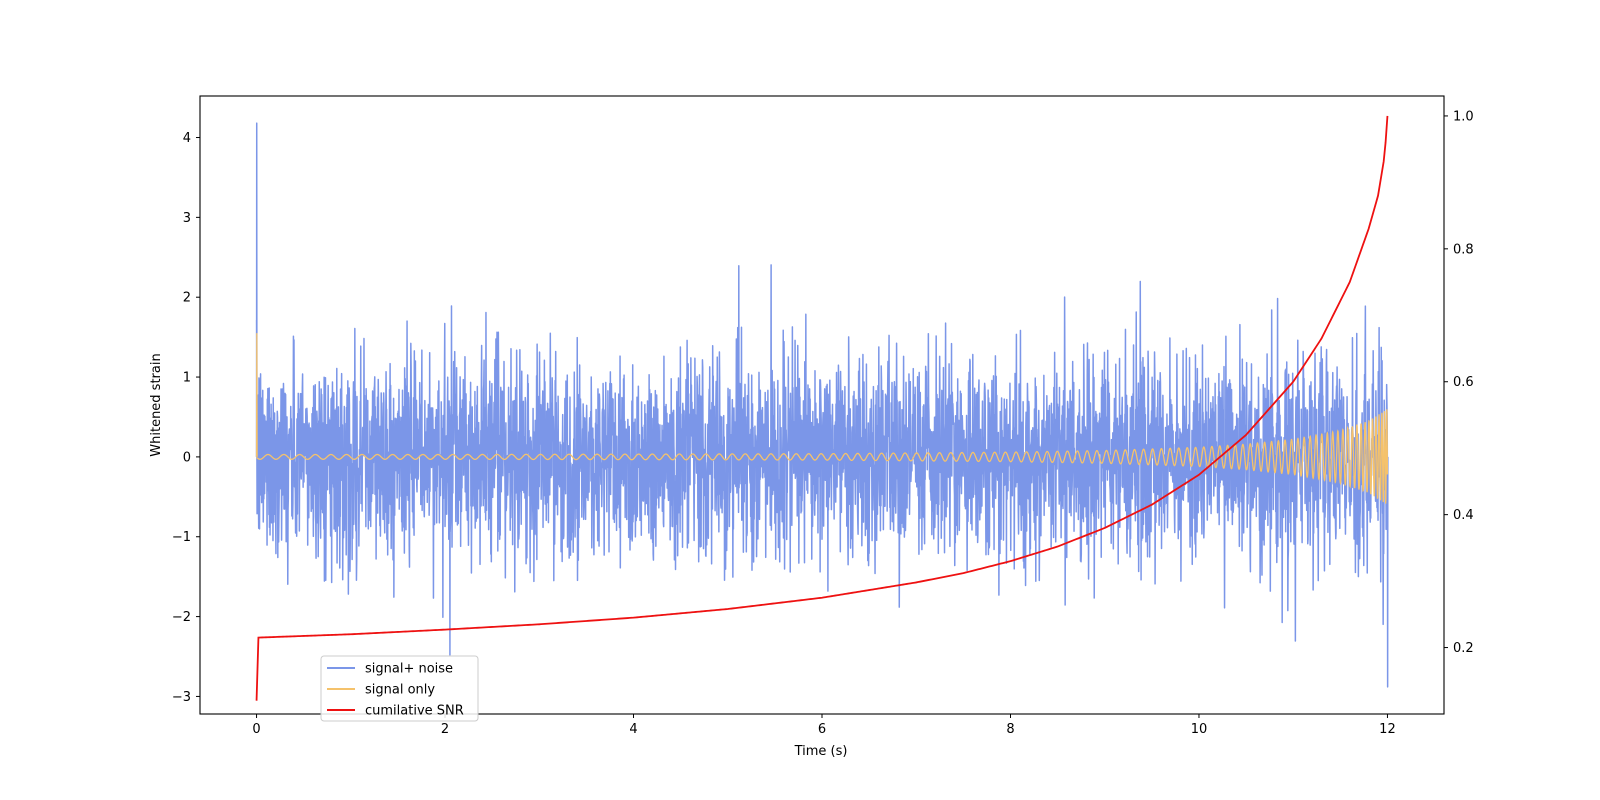 The height and width of the screenshot is (800, 1600). Describe the element at coordinates (187, 218) in the screenshot. I see `y-tick-label: 3` at that location.